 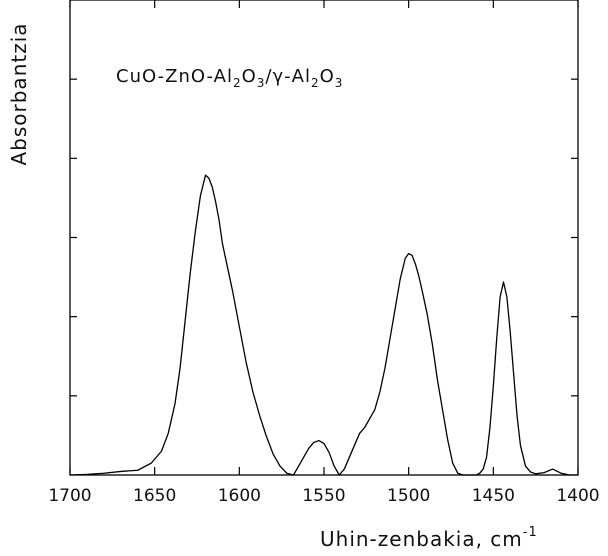 I want to click on x-axis-title: Uhin-zenbakia, cm-1, so click(x=429, y=538).